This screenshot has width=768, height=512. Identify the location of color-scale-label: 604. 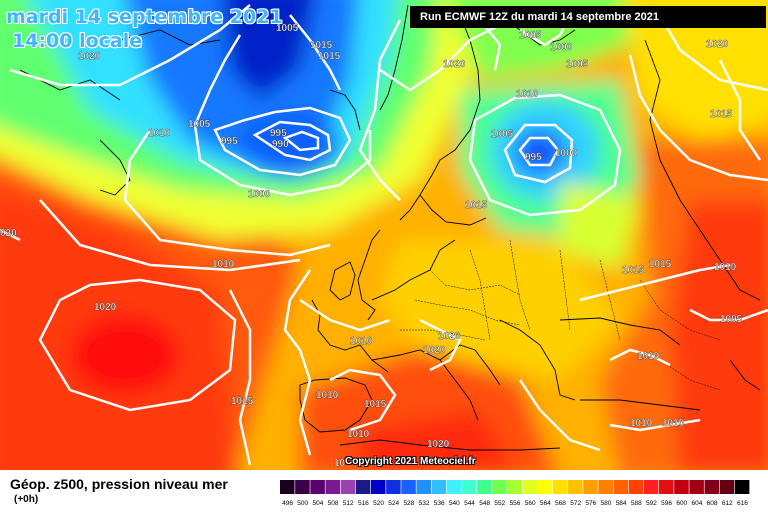
(697, 503).